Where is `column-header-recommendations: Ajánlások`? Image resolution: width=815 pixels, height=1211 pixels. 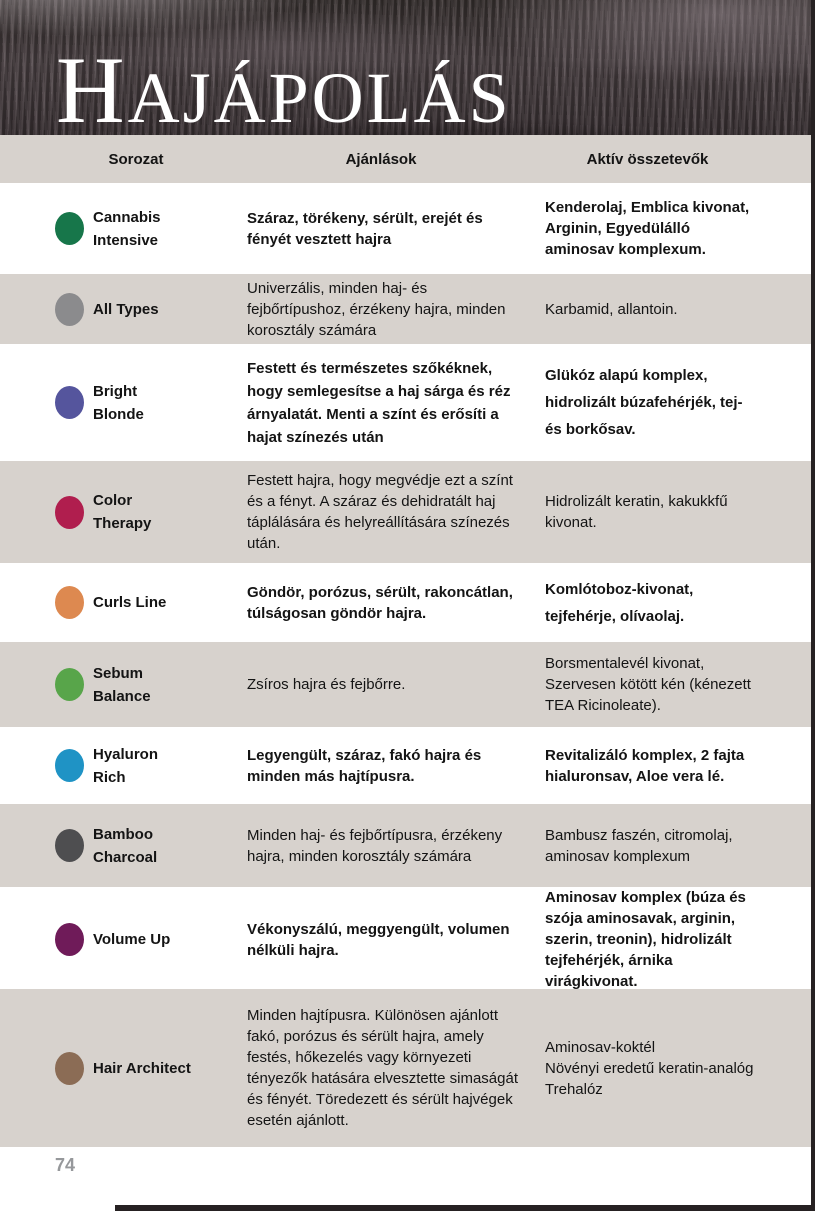 column-header-recommendations: Ajánlások is located at coordinates (381, 159).